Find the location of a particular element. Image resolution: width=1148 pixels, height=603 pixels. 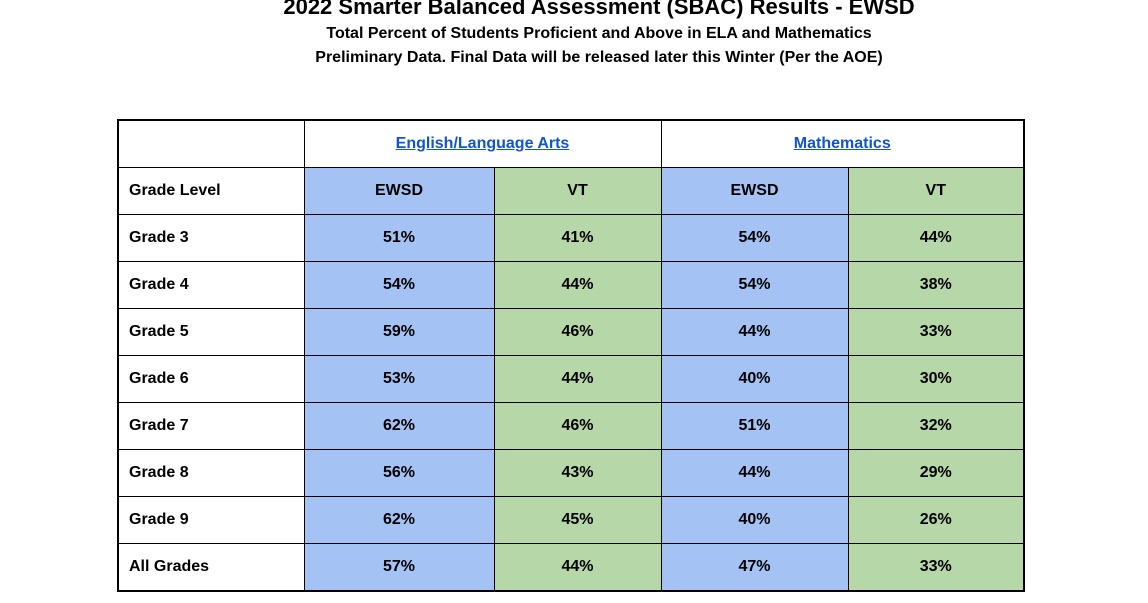

cell: 57% is located at coordinates (399, 567).